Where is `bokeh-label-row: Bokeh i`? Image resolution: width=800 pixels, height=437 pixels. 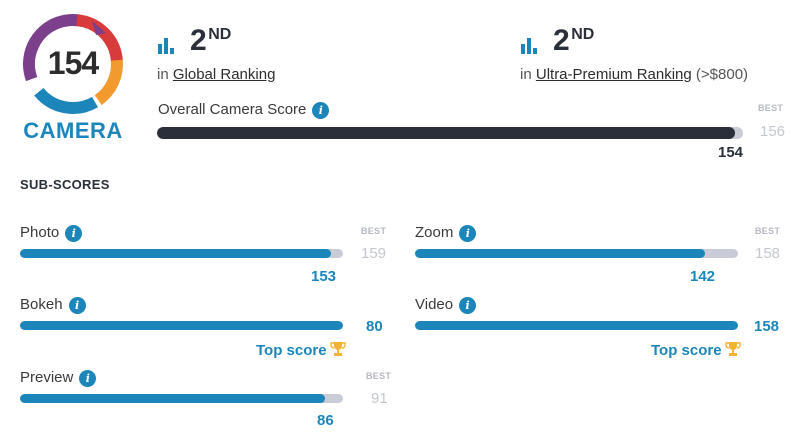
bokeh-label-row: Bokeh i is located at coordinates (53, 305).